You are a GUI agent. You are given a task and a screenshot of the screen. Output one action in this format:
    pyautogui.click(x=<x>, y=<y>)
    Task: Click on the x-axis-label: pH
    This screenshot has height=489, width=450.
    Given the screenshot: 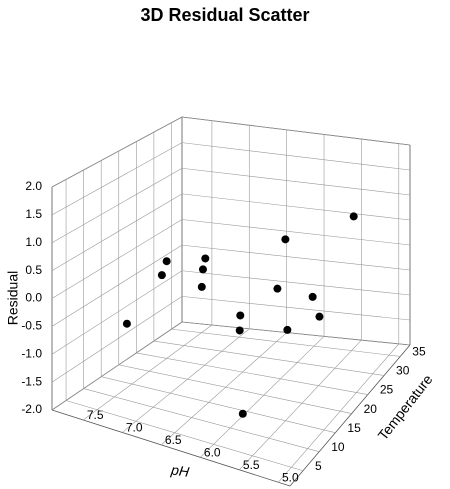 What is the action you would take?
    pyautogui.click(x=180, y=470)
    